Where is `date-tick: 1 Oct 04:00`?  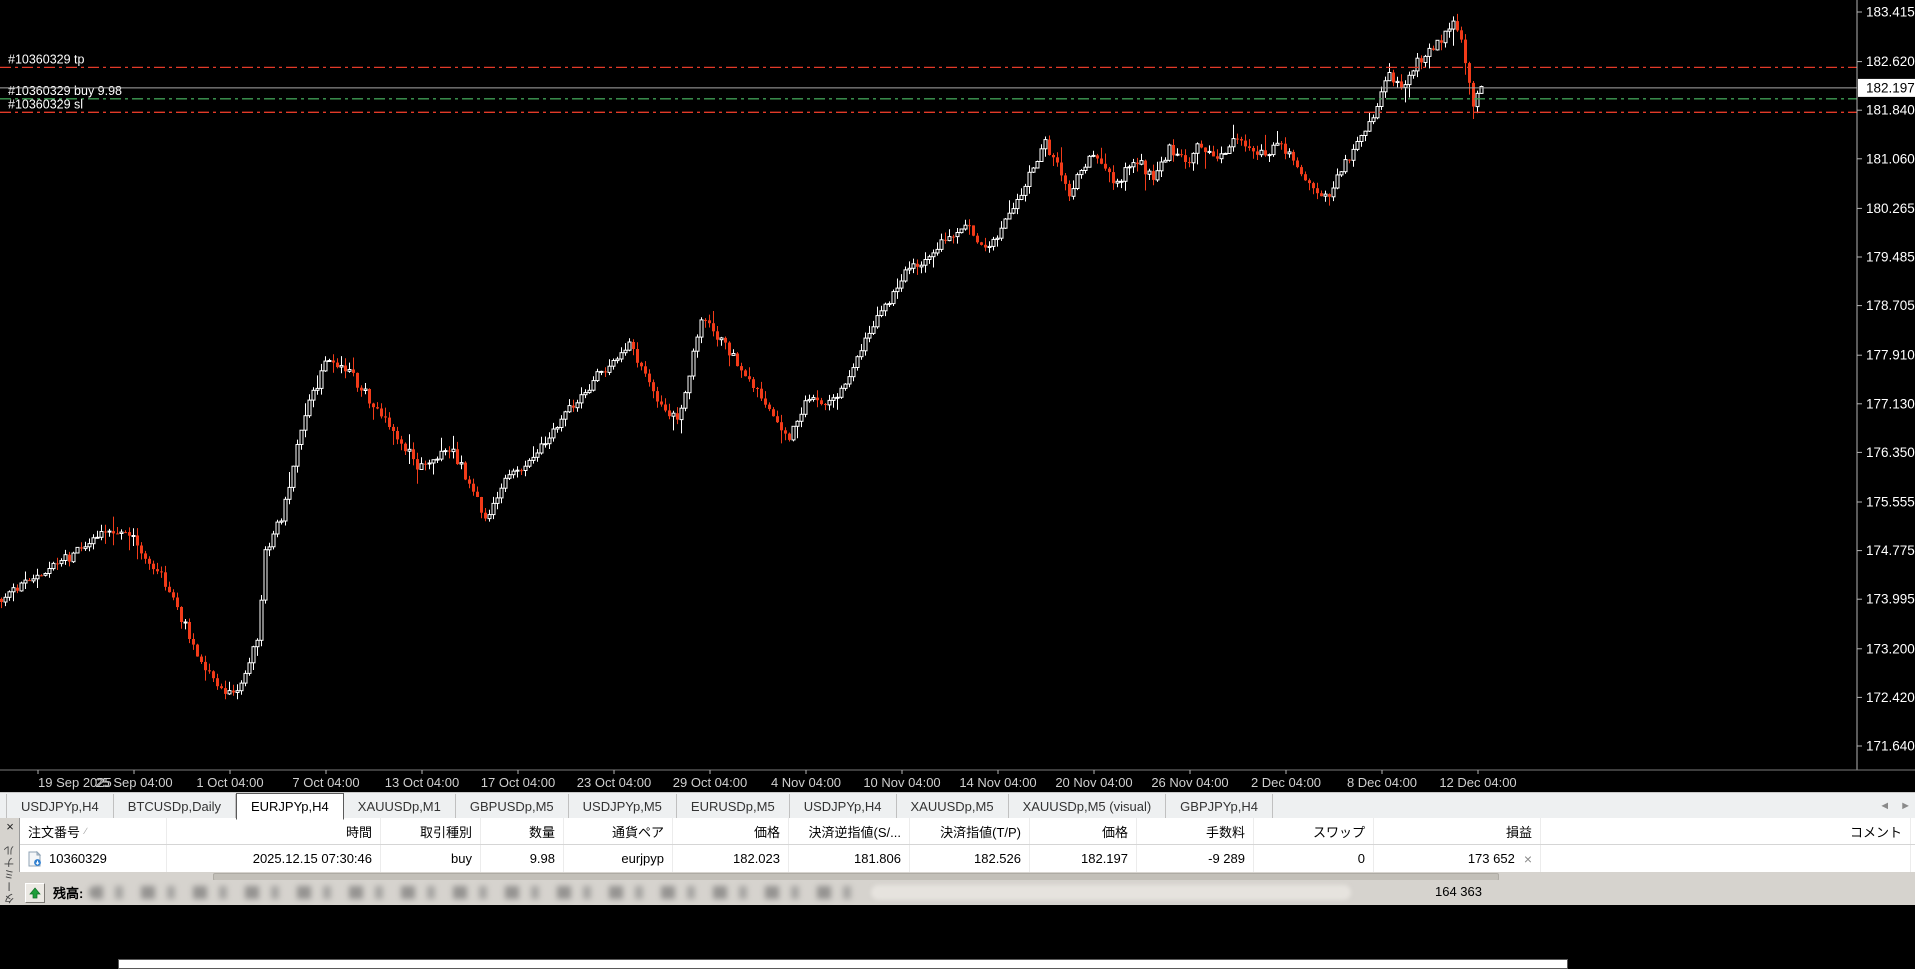
date-tick: 1 Oct 04:00 is located at coordinates (229, 782).